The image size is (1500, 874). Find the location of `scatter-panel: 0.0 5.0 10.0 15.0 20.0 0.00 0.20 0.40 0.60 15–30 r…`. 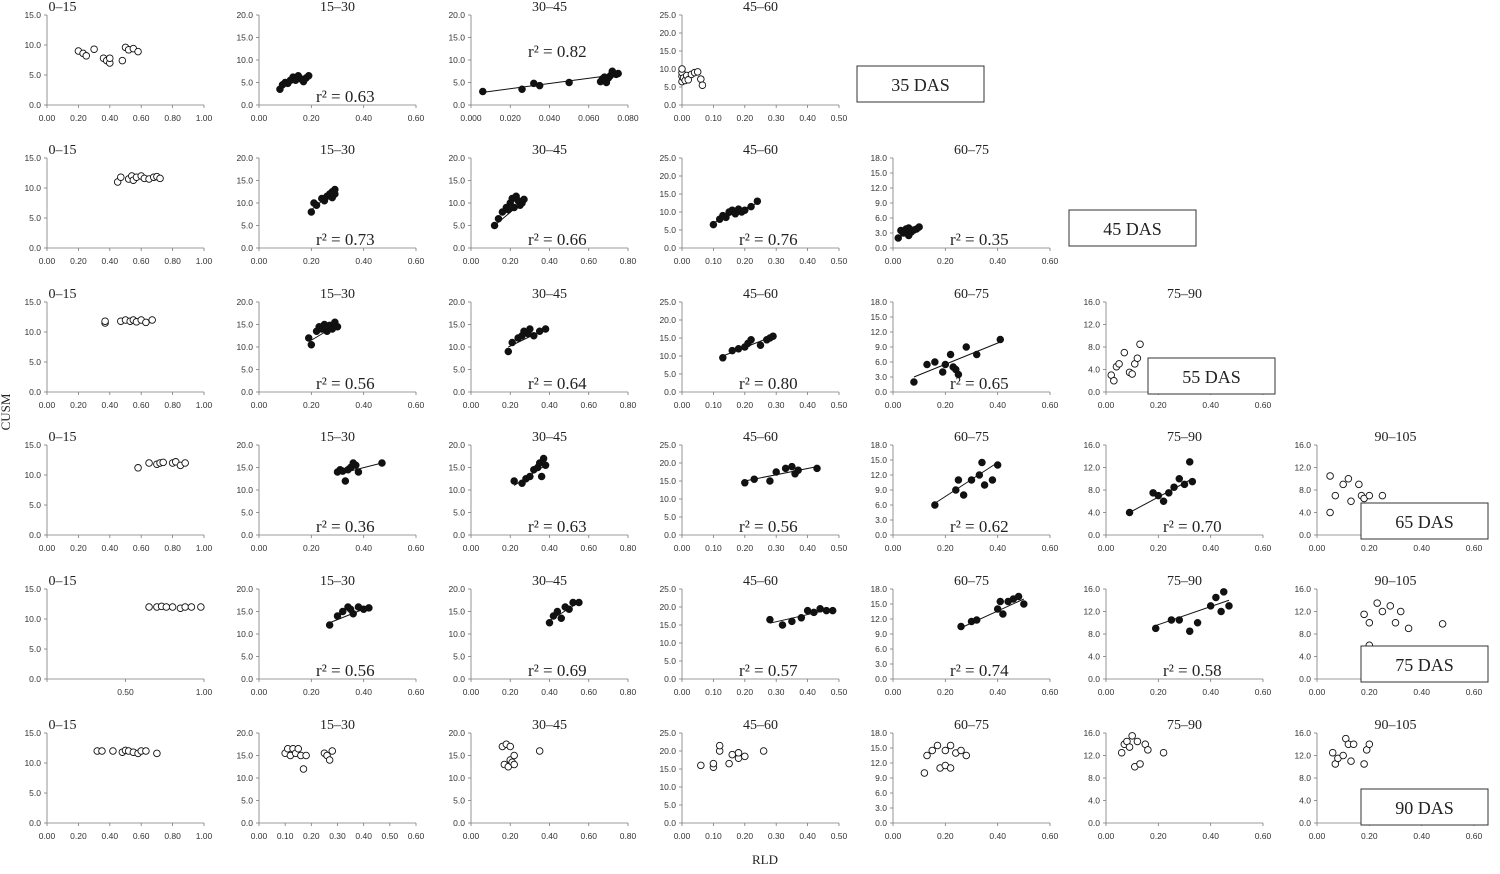

scatter-panel: 0.0 5.0 10.0 15.0 20.0 0.00 0.20 0.40 0.60 15–30 r… is located at coordinates (330, 61).